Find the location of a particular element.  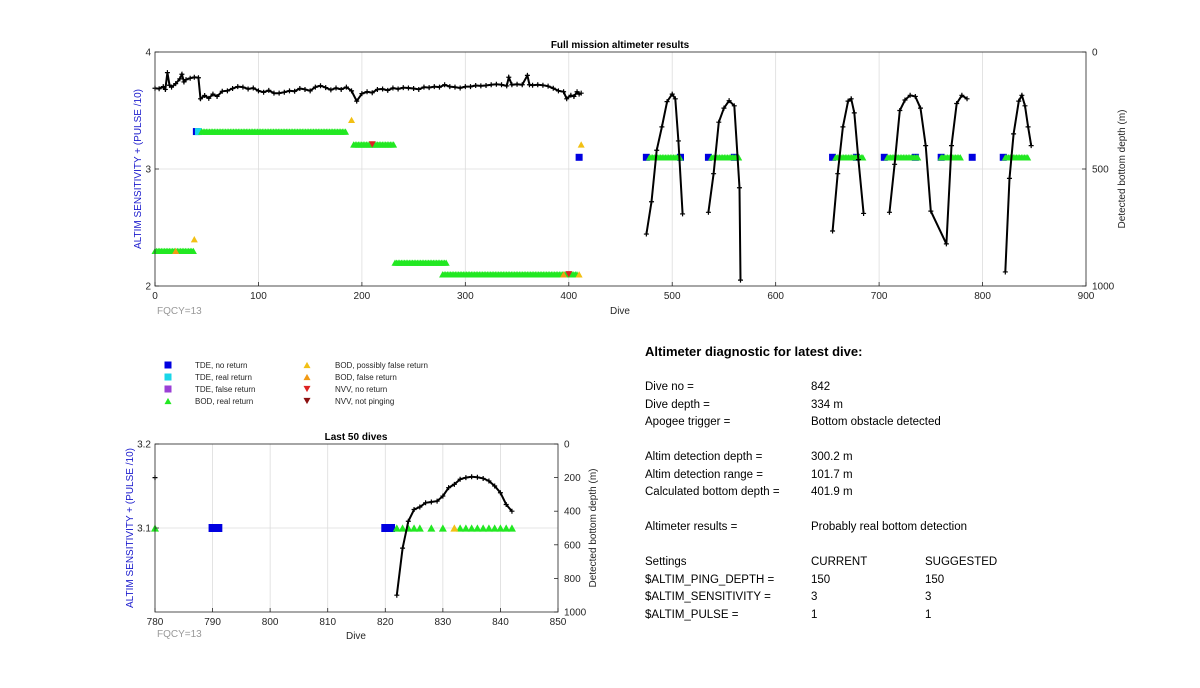

ping-depth-label: $ALTIM_PING_DEPTH = is located at coordinates (710, 579).